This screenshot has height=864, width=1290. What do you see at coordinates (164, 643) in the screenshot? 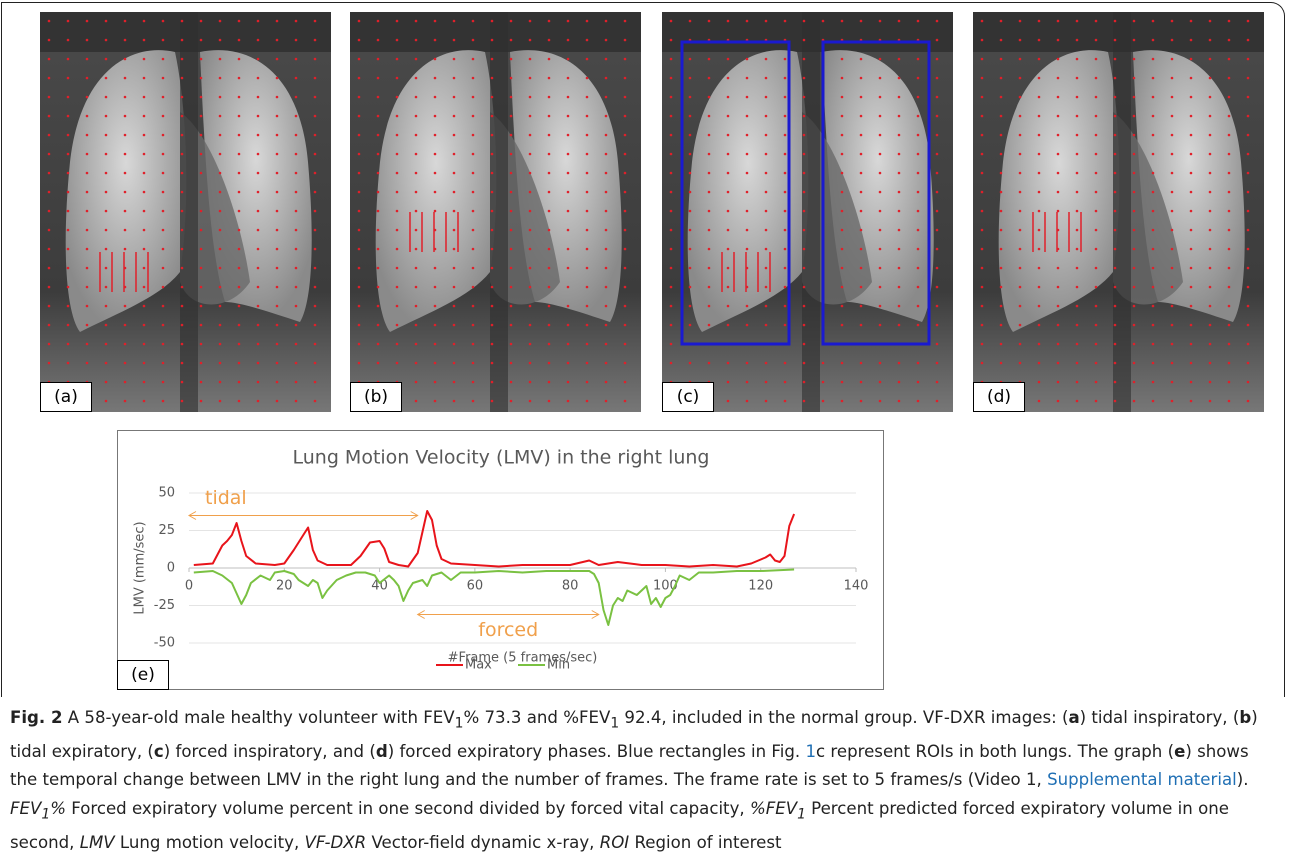
I see `y-tick-label: -50` at bounding box center [164, 643].